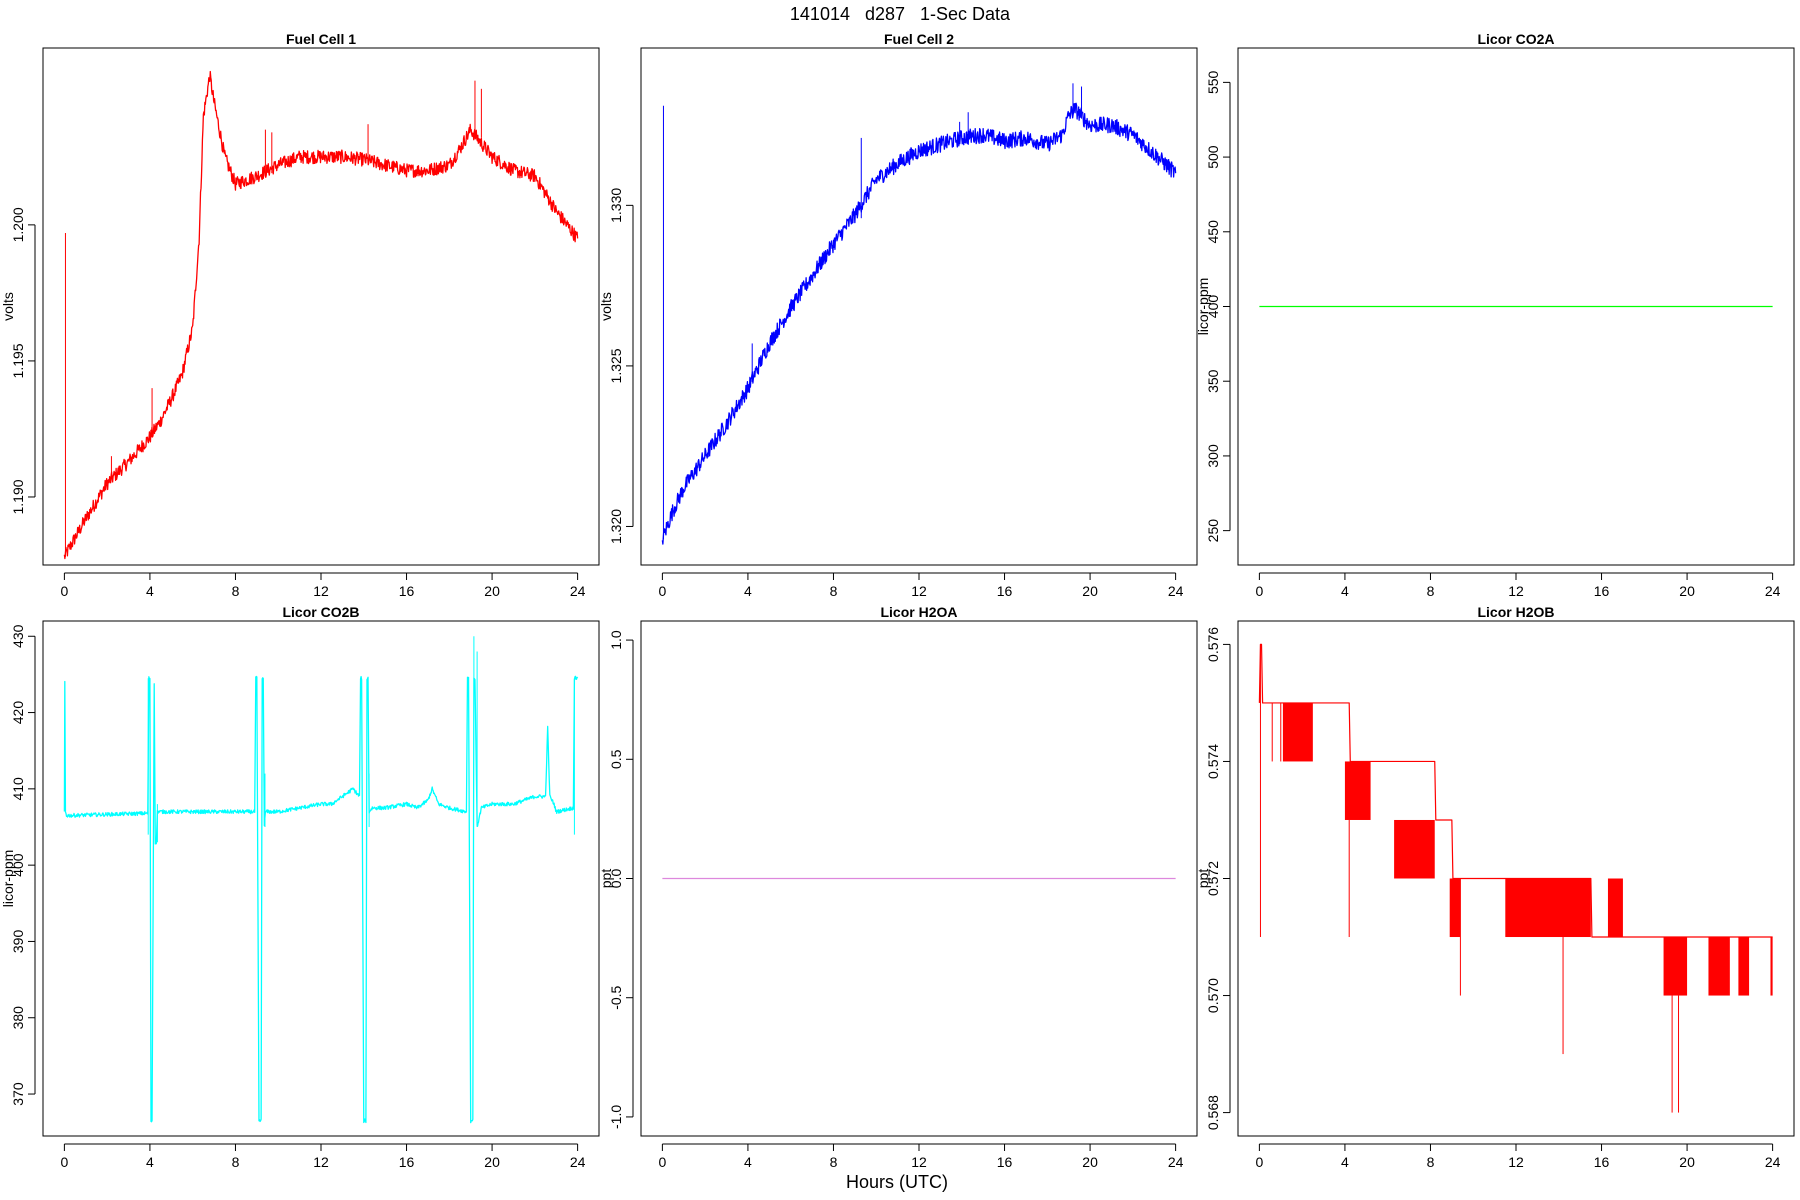  Describe the element at coordinates (18, 1094) in the screenshot. I see `y-tick-label: 370` at that location.